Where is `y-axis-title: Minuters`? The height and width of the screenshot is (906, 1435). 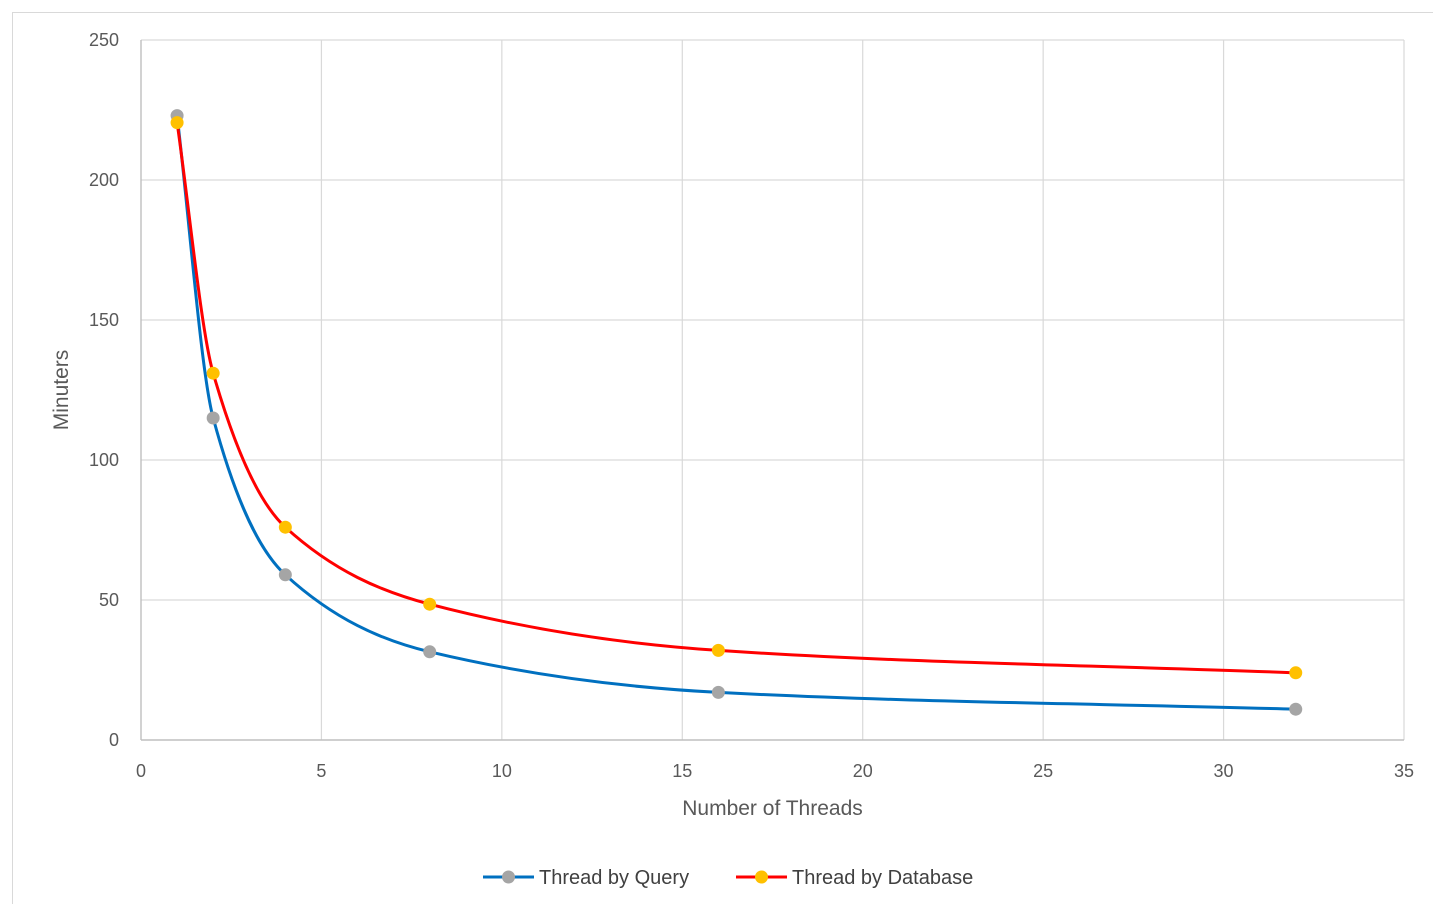
y-axis-title: Minuters is located at coordinates (61, 390).